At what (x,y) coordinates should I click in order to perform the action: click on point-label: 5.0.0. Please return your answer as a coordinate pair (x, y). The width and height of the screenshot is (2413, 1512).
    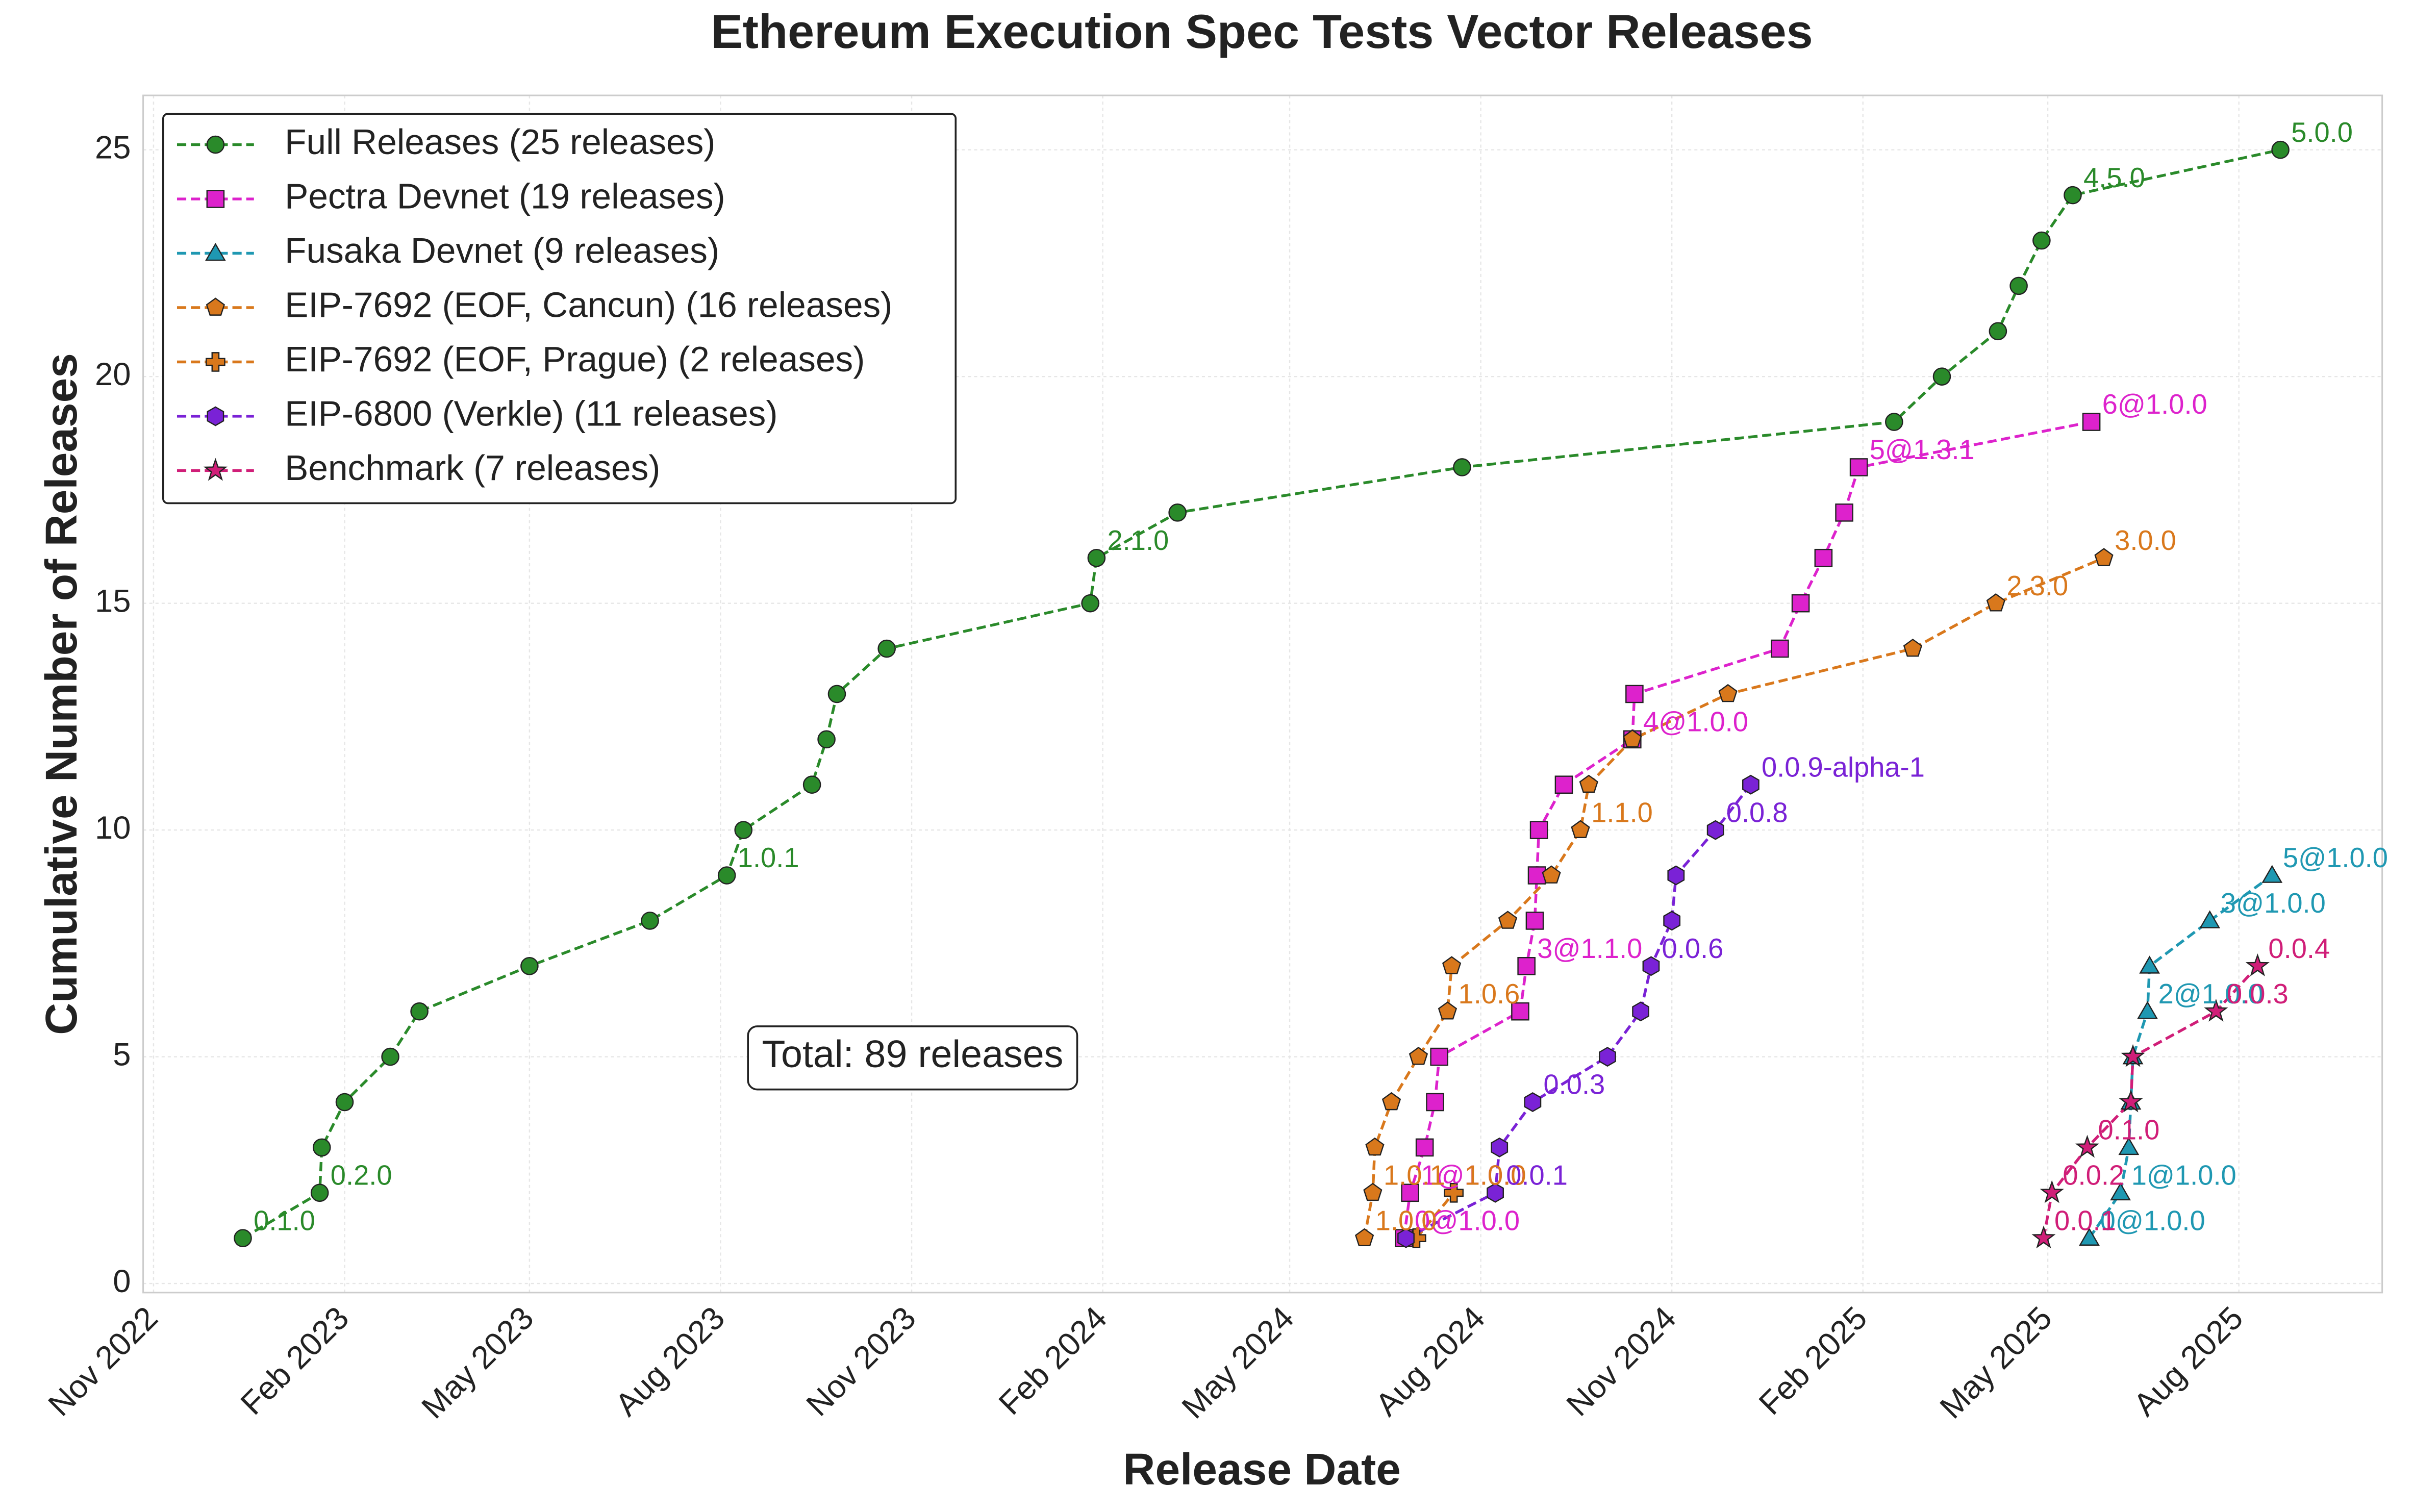
    Looking at the image, I should click on (2322, 132).